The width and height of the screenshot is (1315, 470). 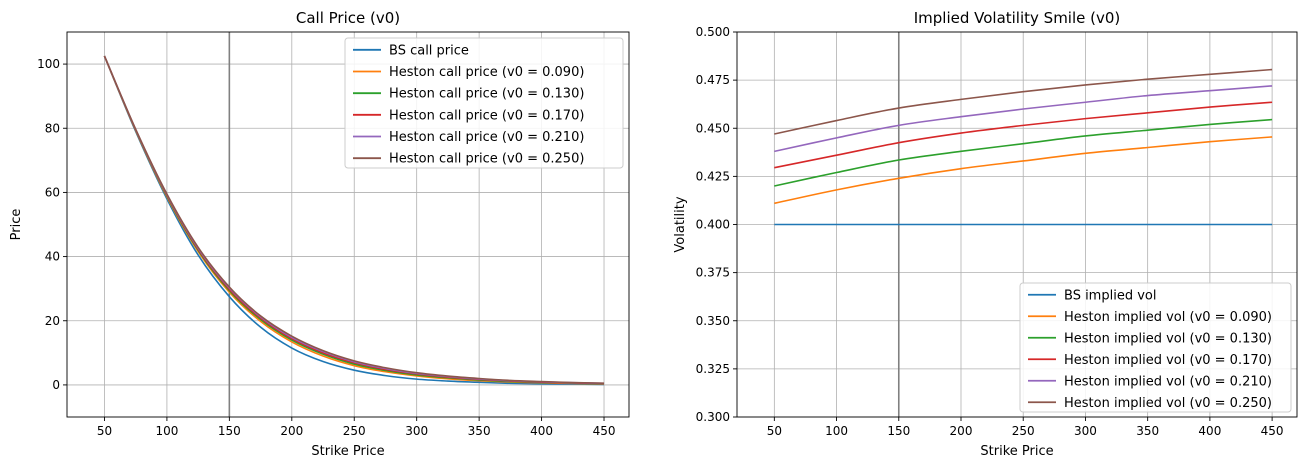 What do you see at coordinates (486, 115) in the screenshot?
I see `legend-label: Heston call price (v0 = 0.170)` at bounding box center [486, 115].